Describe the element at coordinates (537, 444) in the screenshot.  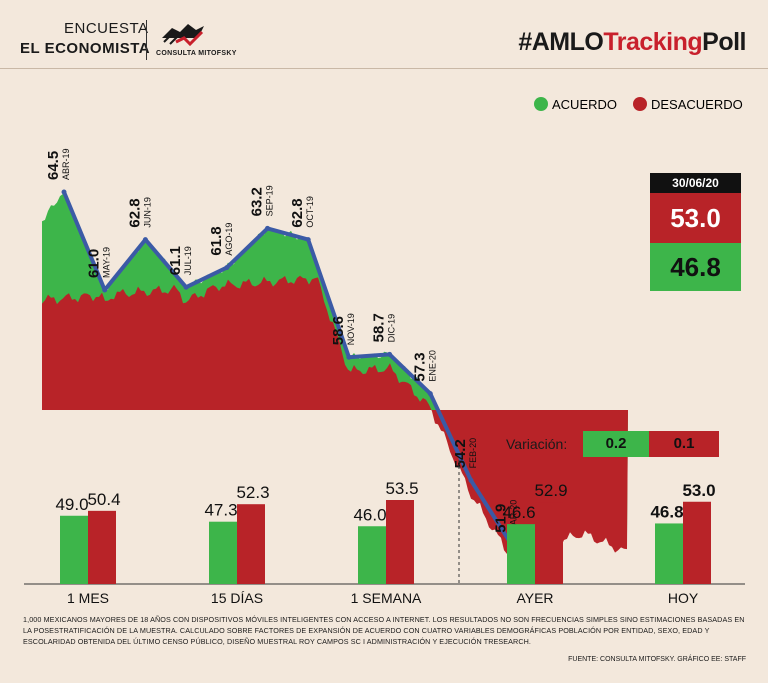
I see `variacion-label: Variación:` at that location.